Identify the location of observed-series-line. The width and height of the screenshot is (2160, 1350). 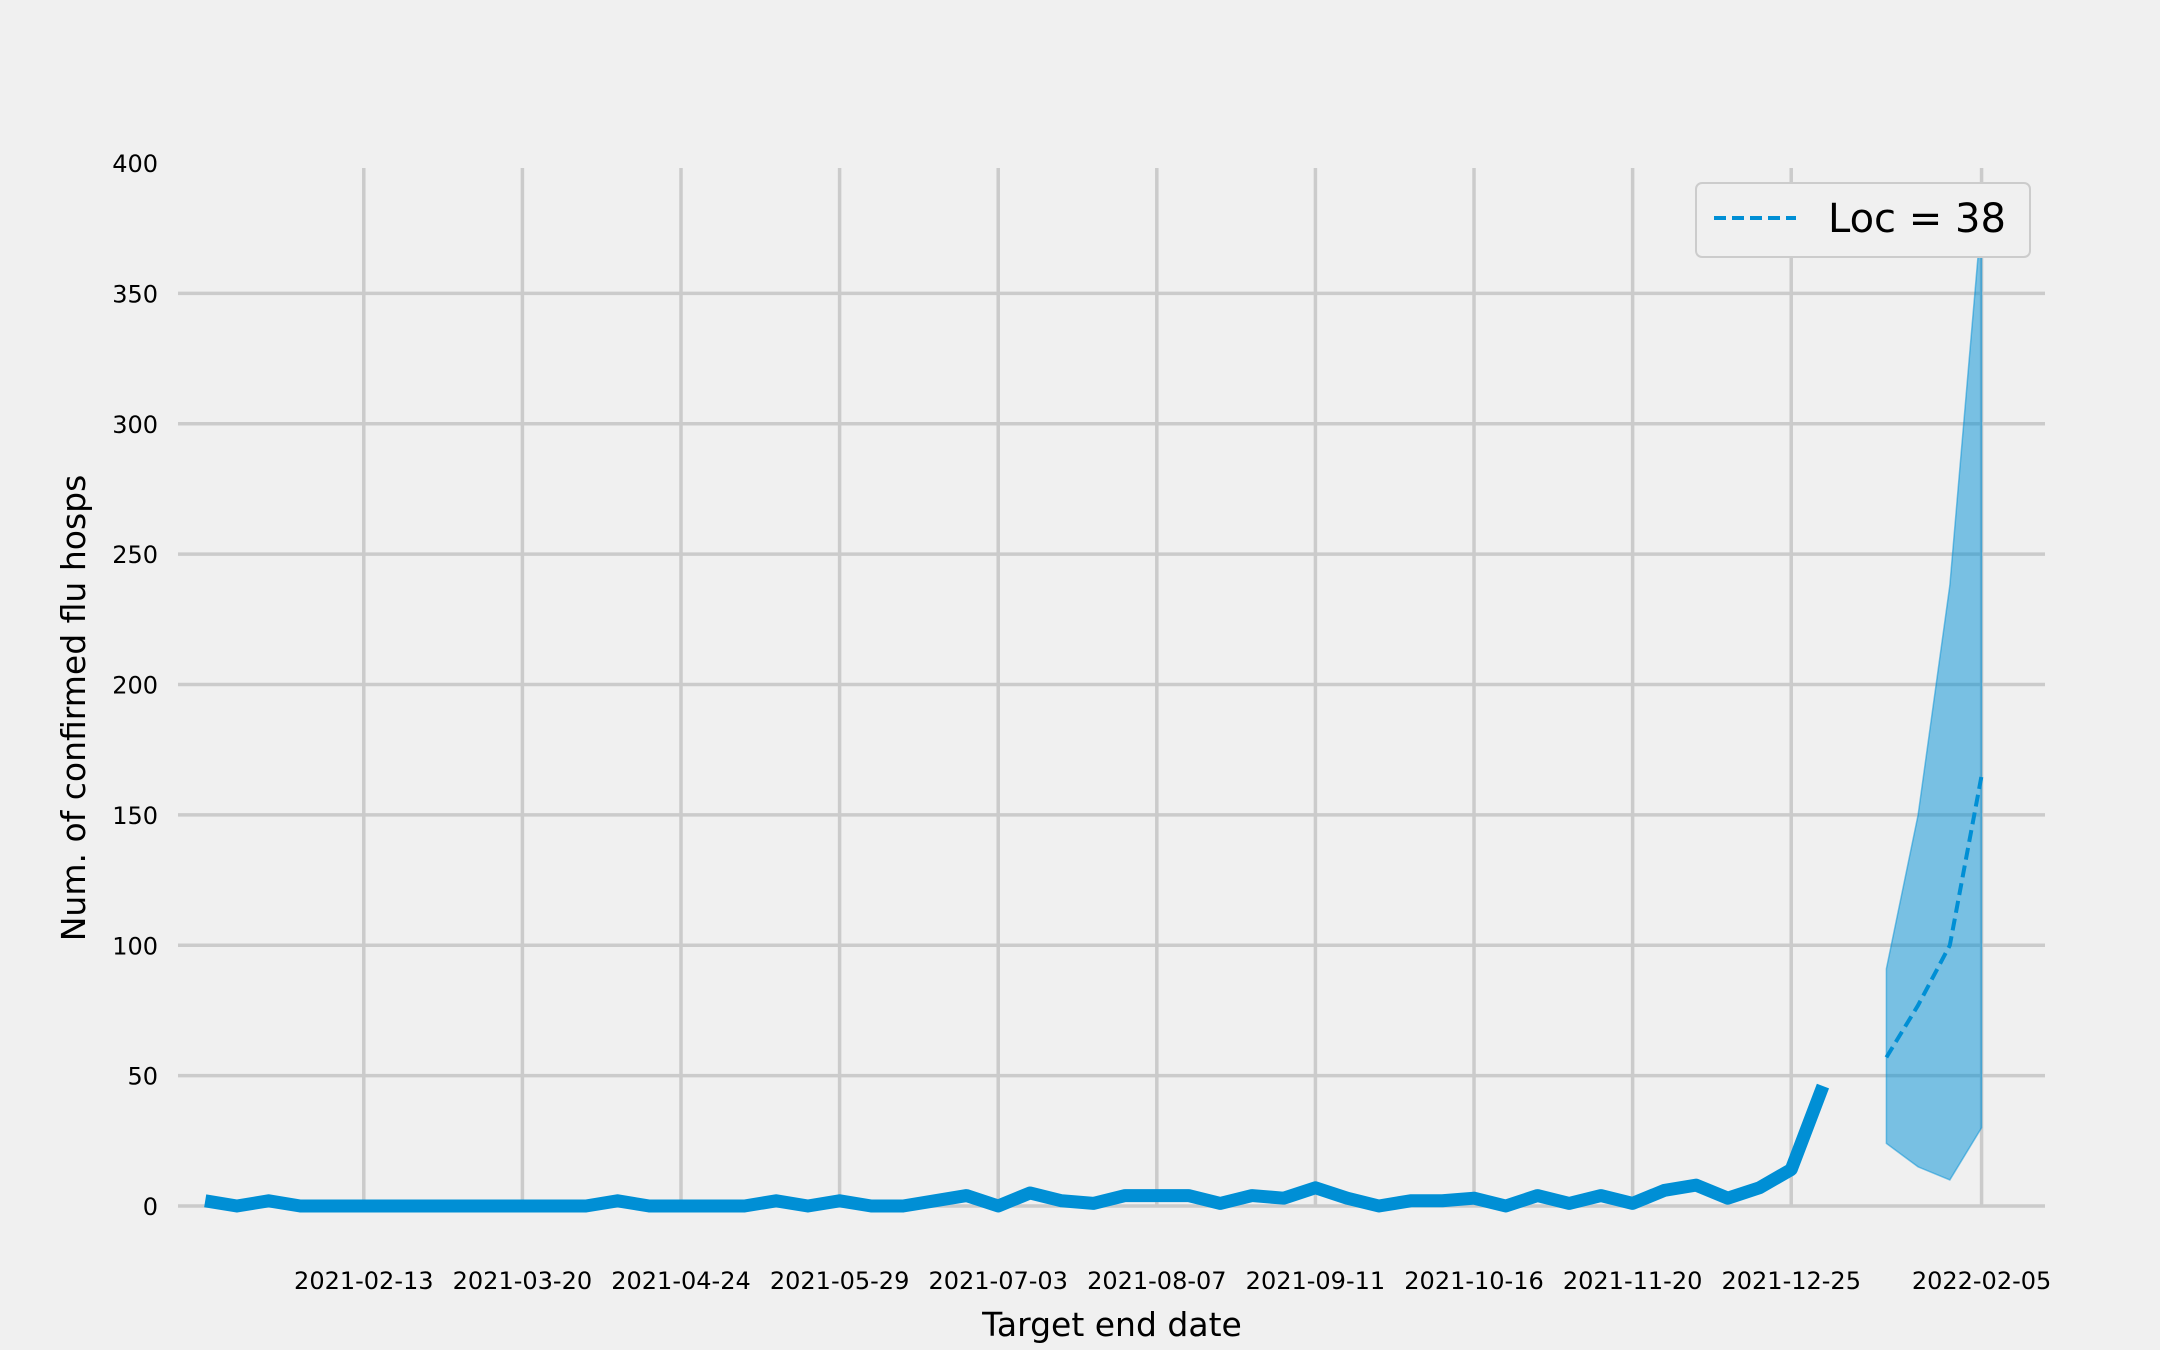
(1017, 1148).